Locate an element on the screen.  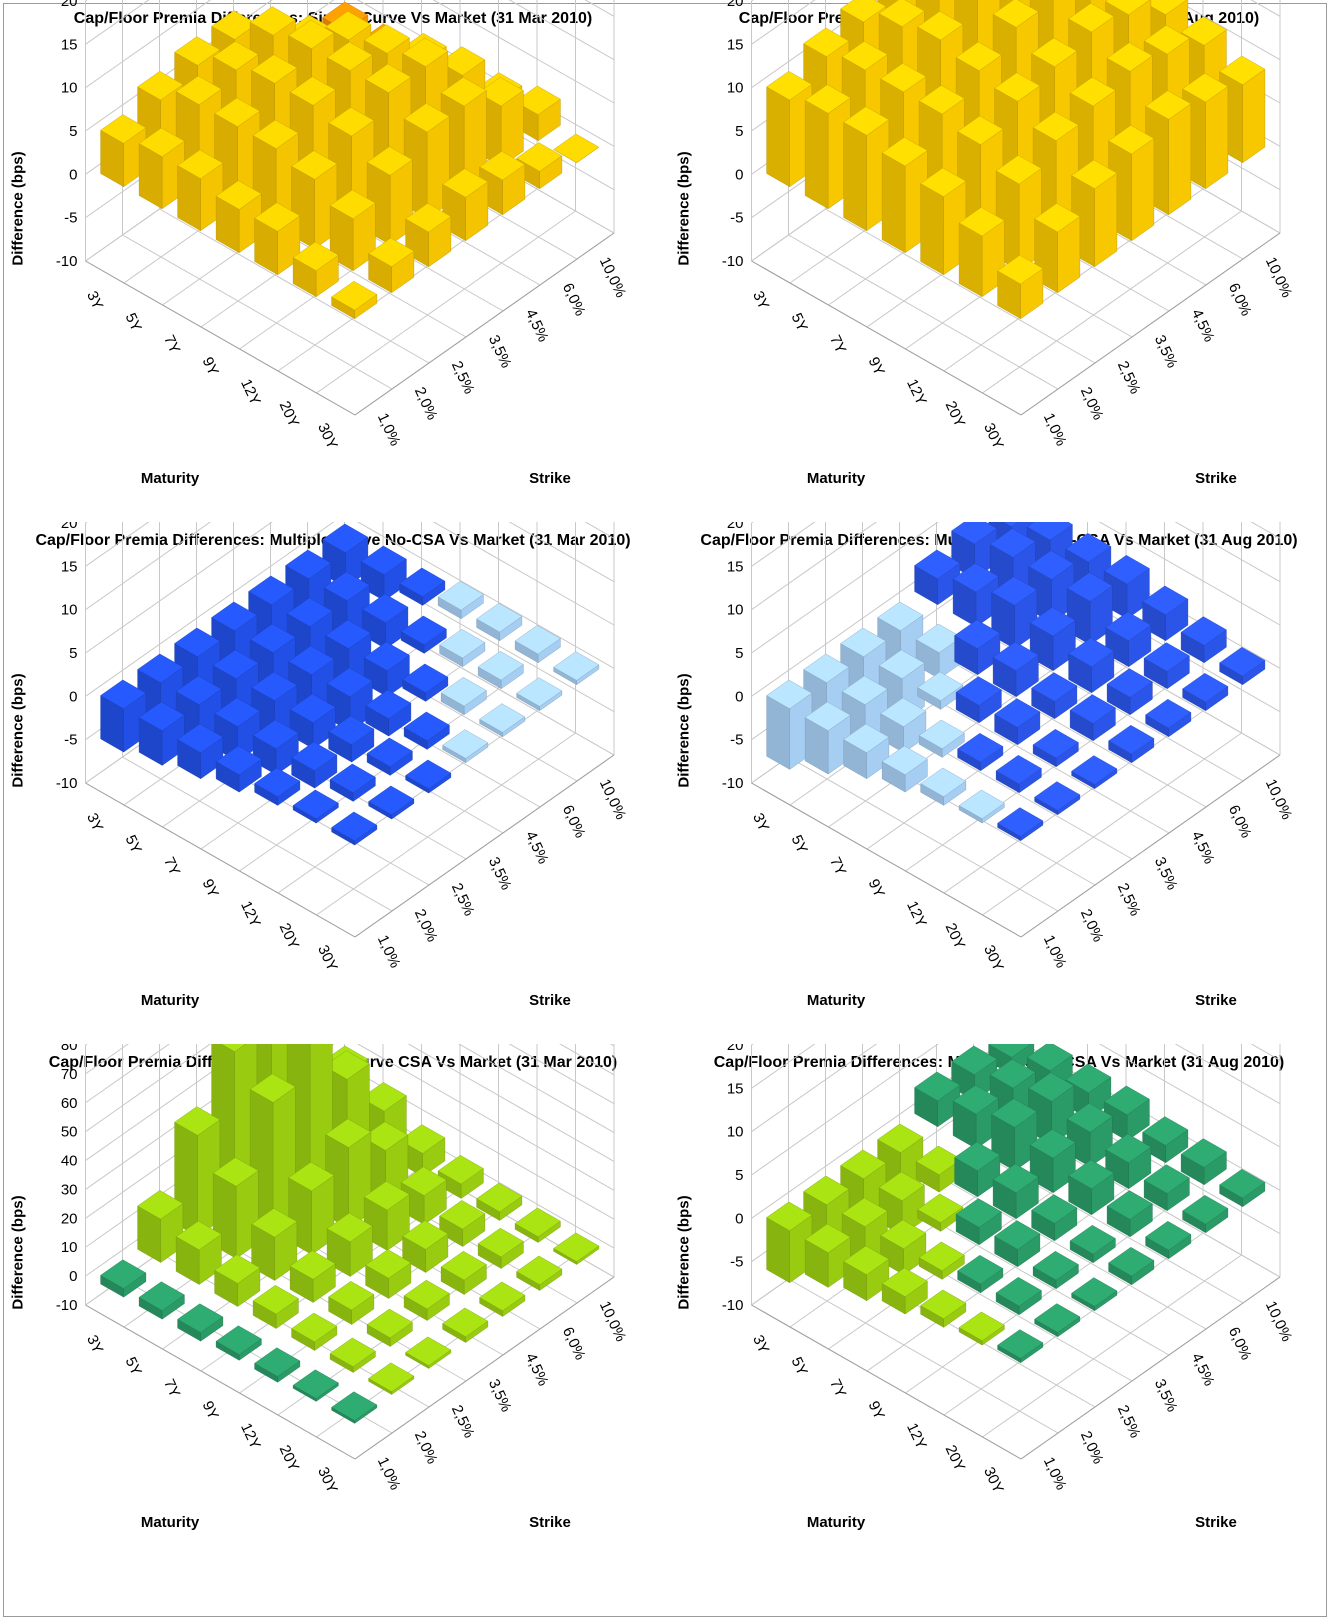
maturity-axis-line is located at coordinates (220, 338).